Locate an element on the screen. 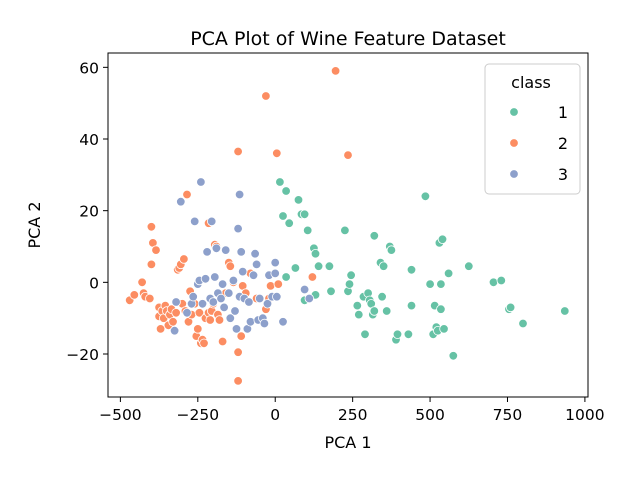 Image resolution: width=640 pixels, height=480 pixels. y-tick-label: 20 is located at coordinates (89, 212).